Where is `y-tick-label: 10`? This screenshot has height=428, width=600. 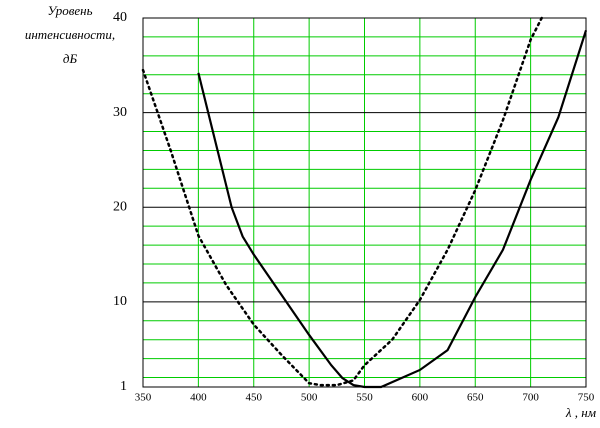
y-tick-label: 10 is located at coordinates (120, 301).